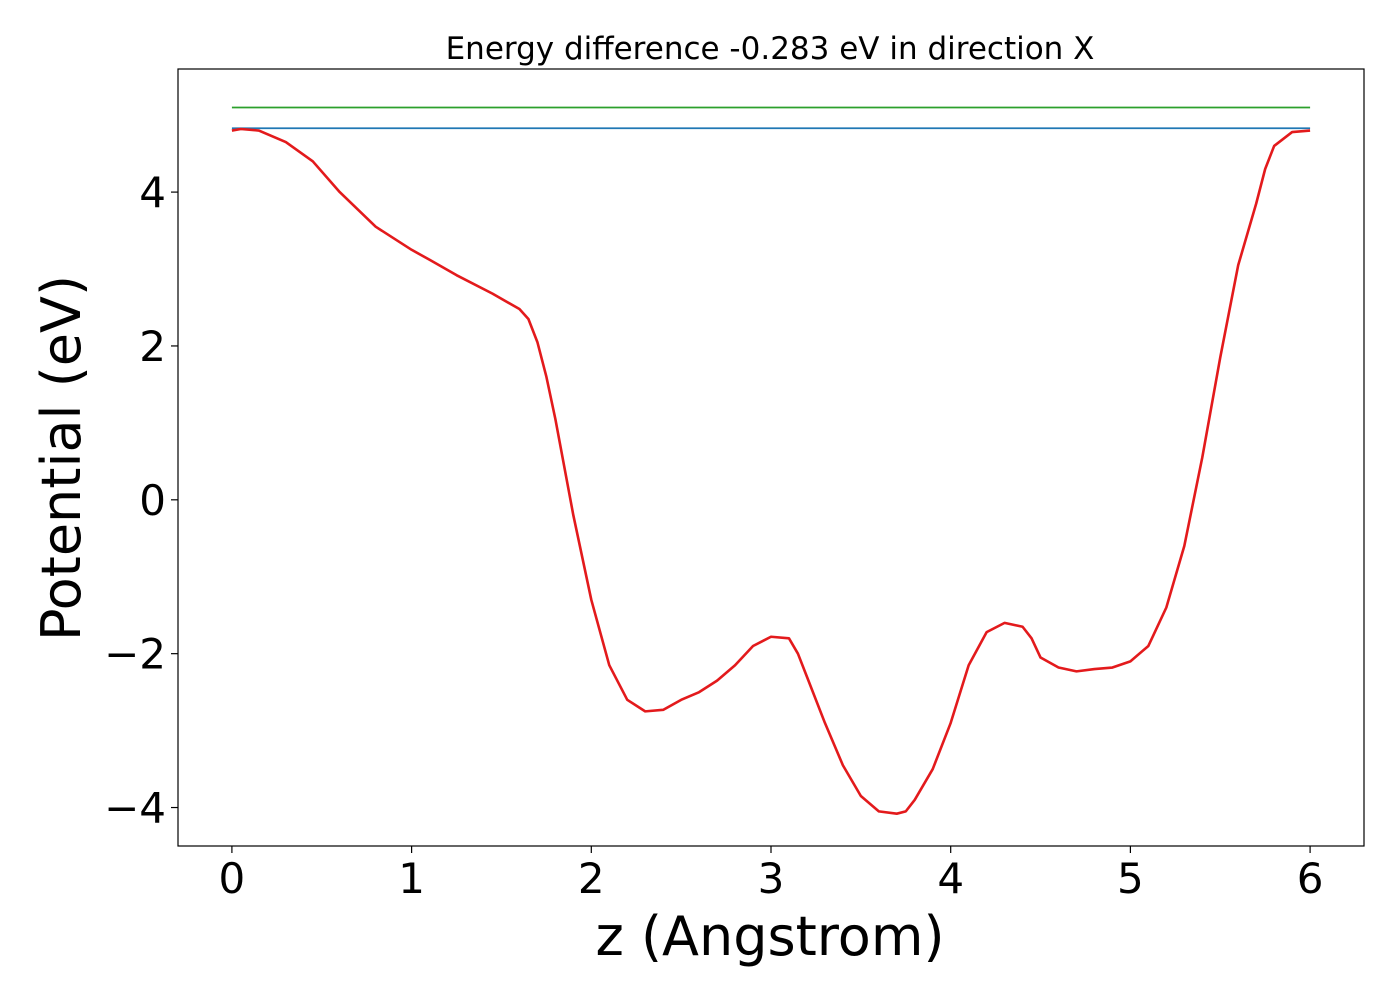  I want to click on x-tick-label: 6, so click(1310, 878).